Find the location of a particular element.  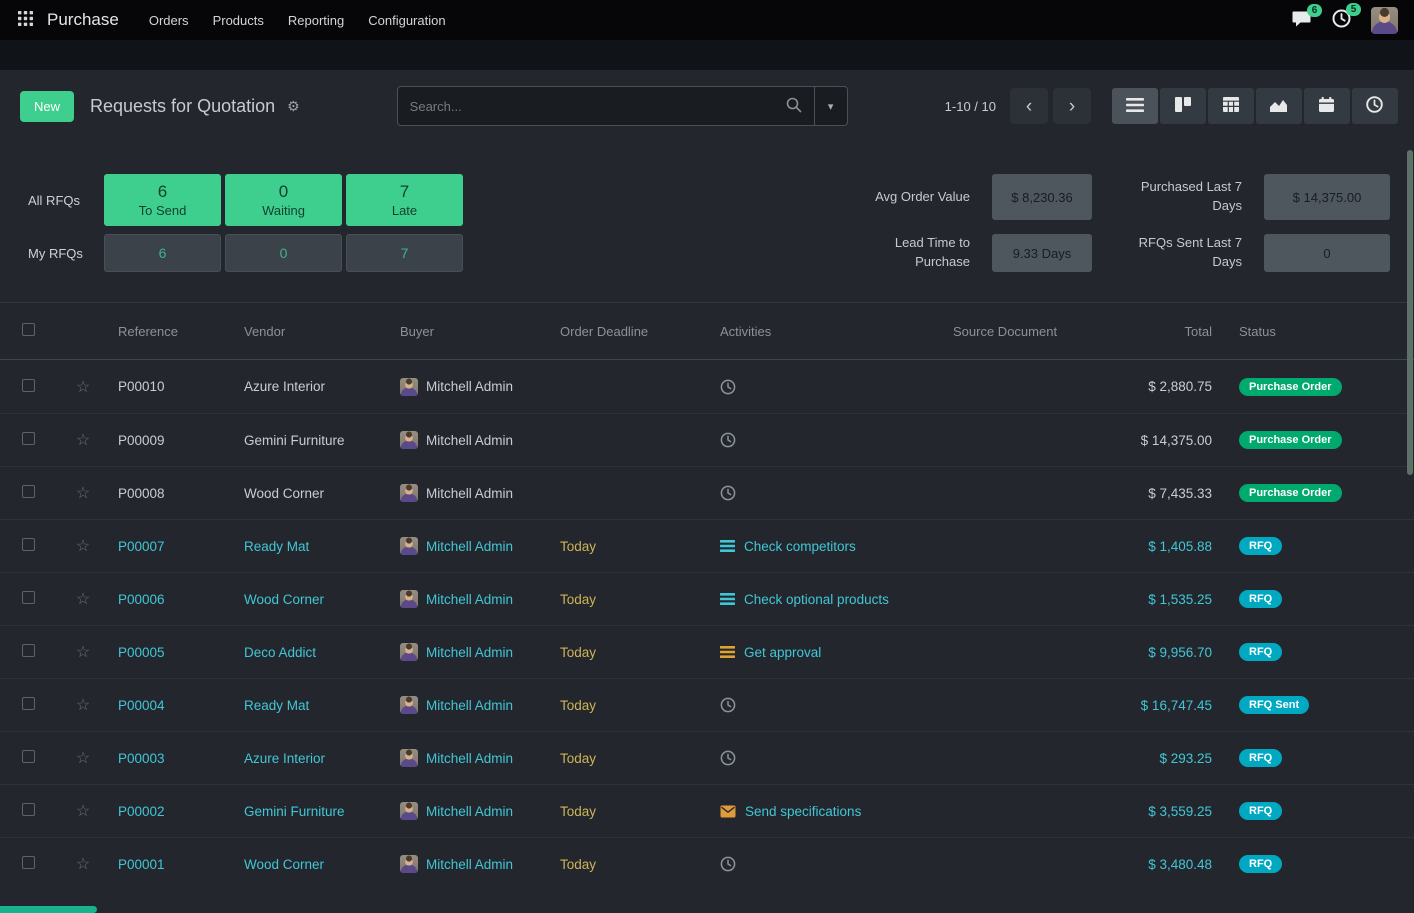

pivot-view-icon is located at coordinates (1230, 106).